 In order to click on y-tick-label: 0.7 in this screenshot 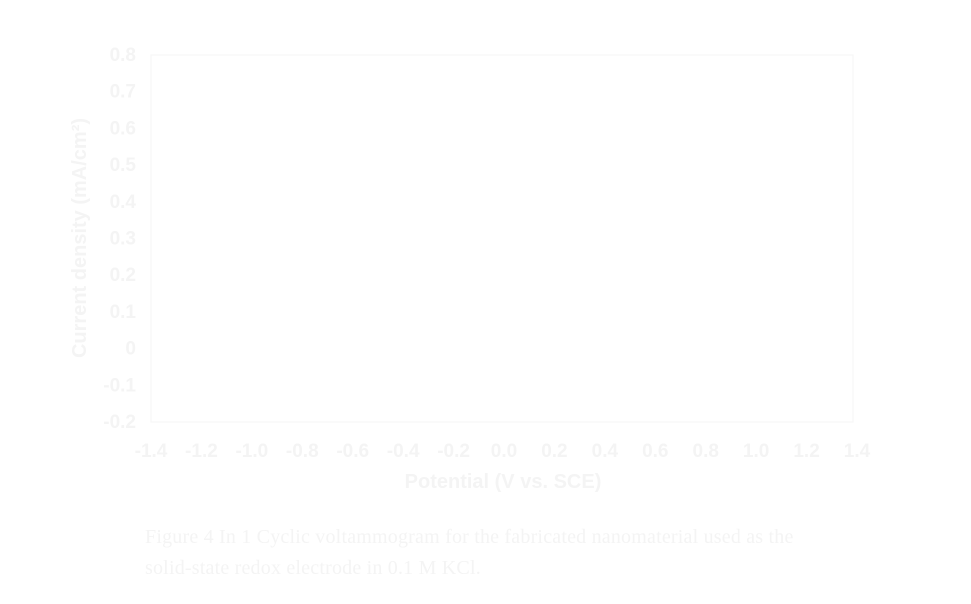, I will do `click(123, 92)`.